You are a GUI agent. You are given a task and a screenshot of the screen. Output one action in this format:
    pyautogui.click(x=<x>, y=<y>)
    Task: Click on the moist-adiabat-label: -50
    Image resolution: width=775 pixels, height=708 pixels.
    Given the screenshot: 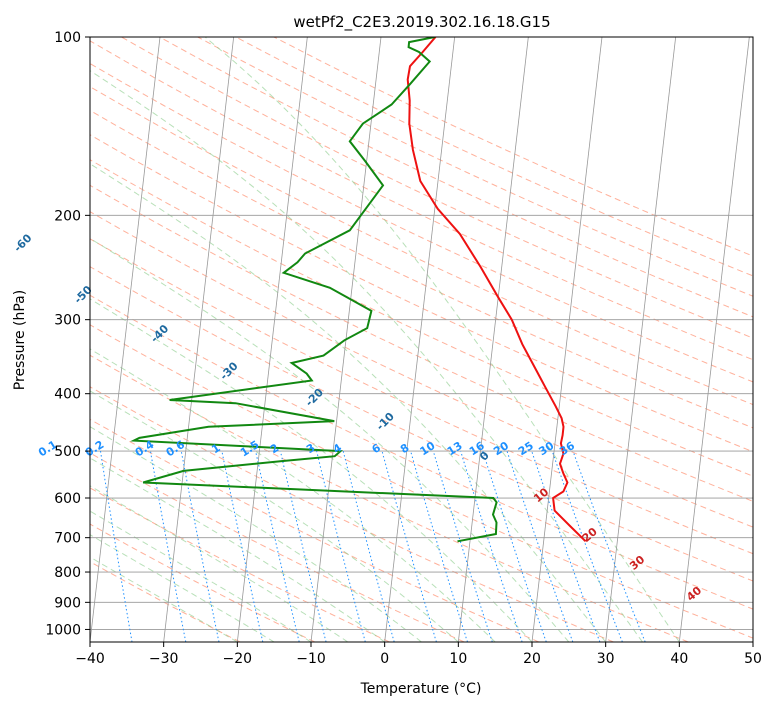 What is the action you would take?
    pyautogui.click(x=83, y=294)
    